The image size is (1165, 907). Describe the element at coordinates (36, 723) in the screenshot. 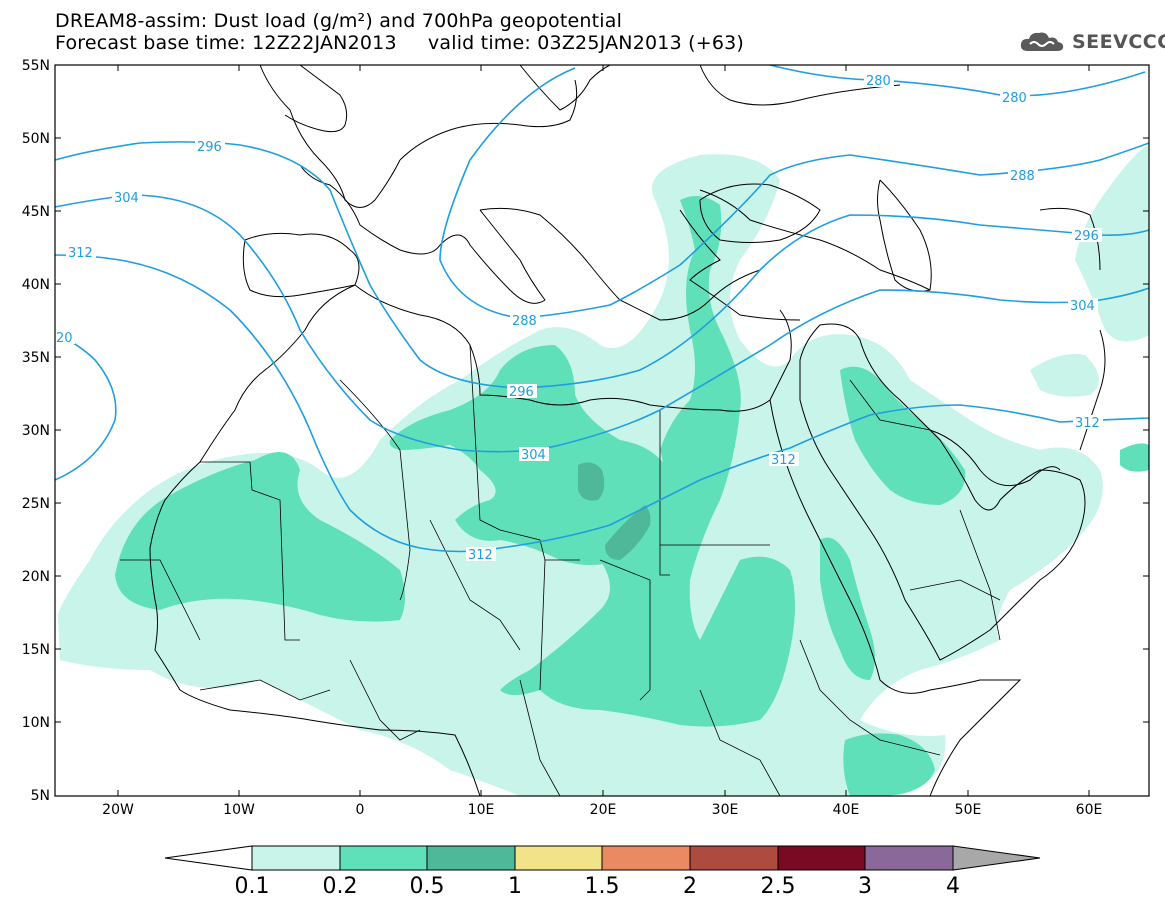

I see `lat-label: 10N` at that location.